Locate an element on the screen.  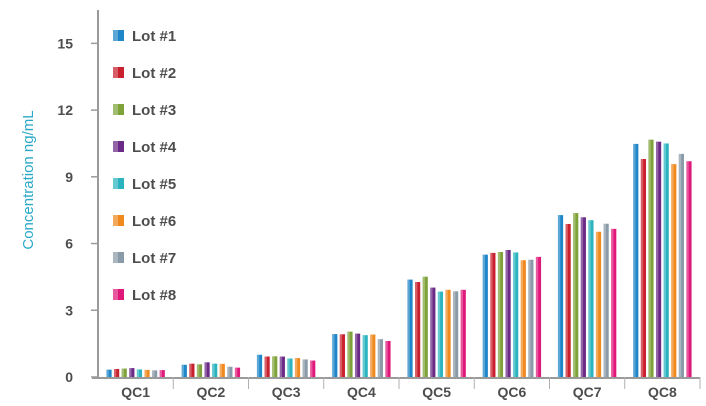
legend-label: Lot #3 is located at coordinates (154, 110).